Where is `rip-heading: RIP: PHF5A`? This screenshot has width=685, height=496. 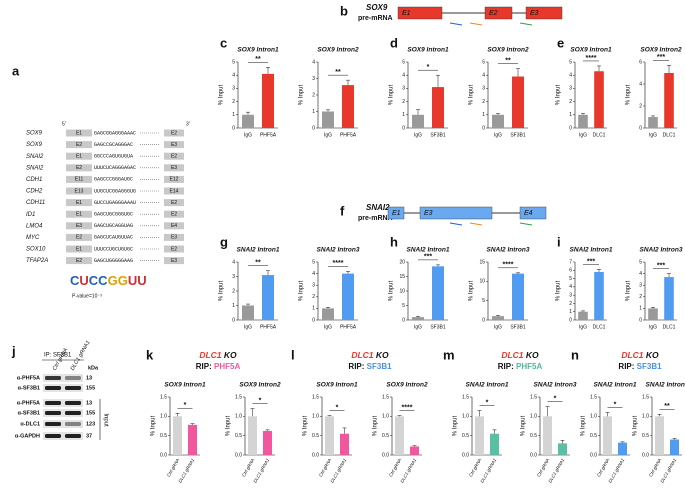
rip-heading: RIP: PHF5A is located at coordinates (218, 366).